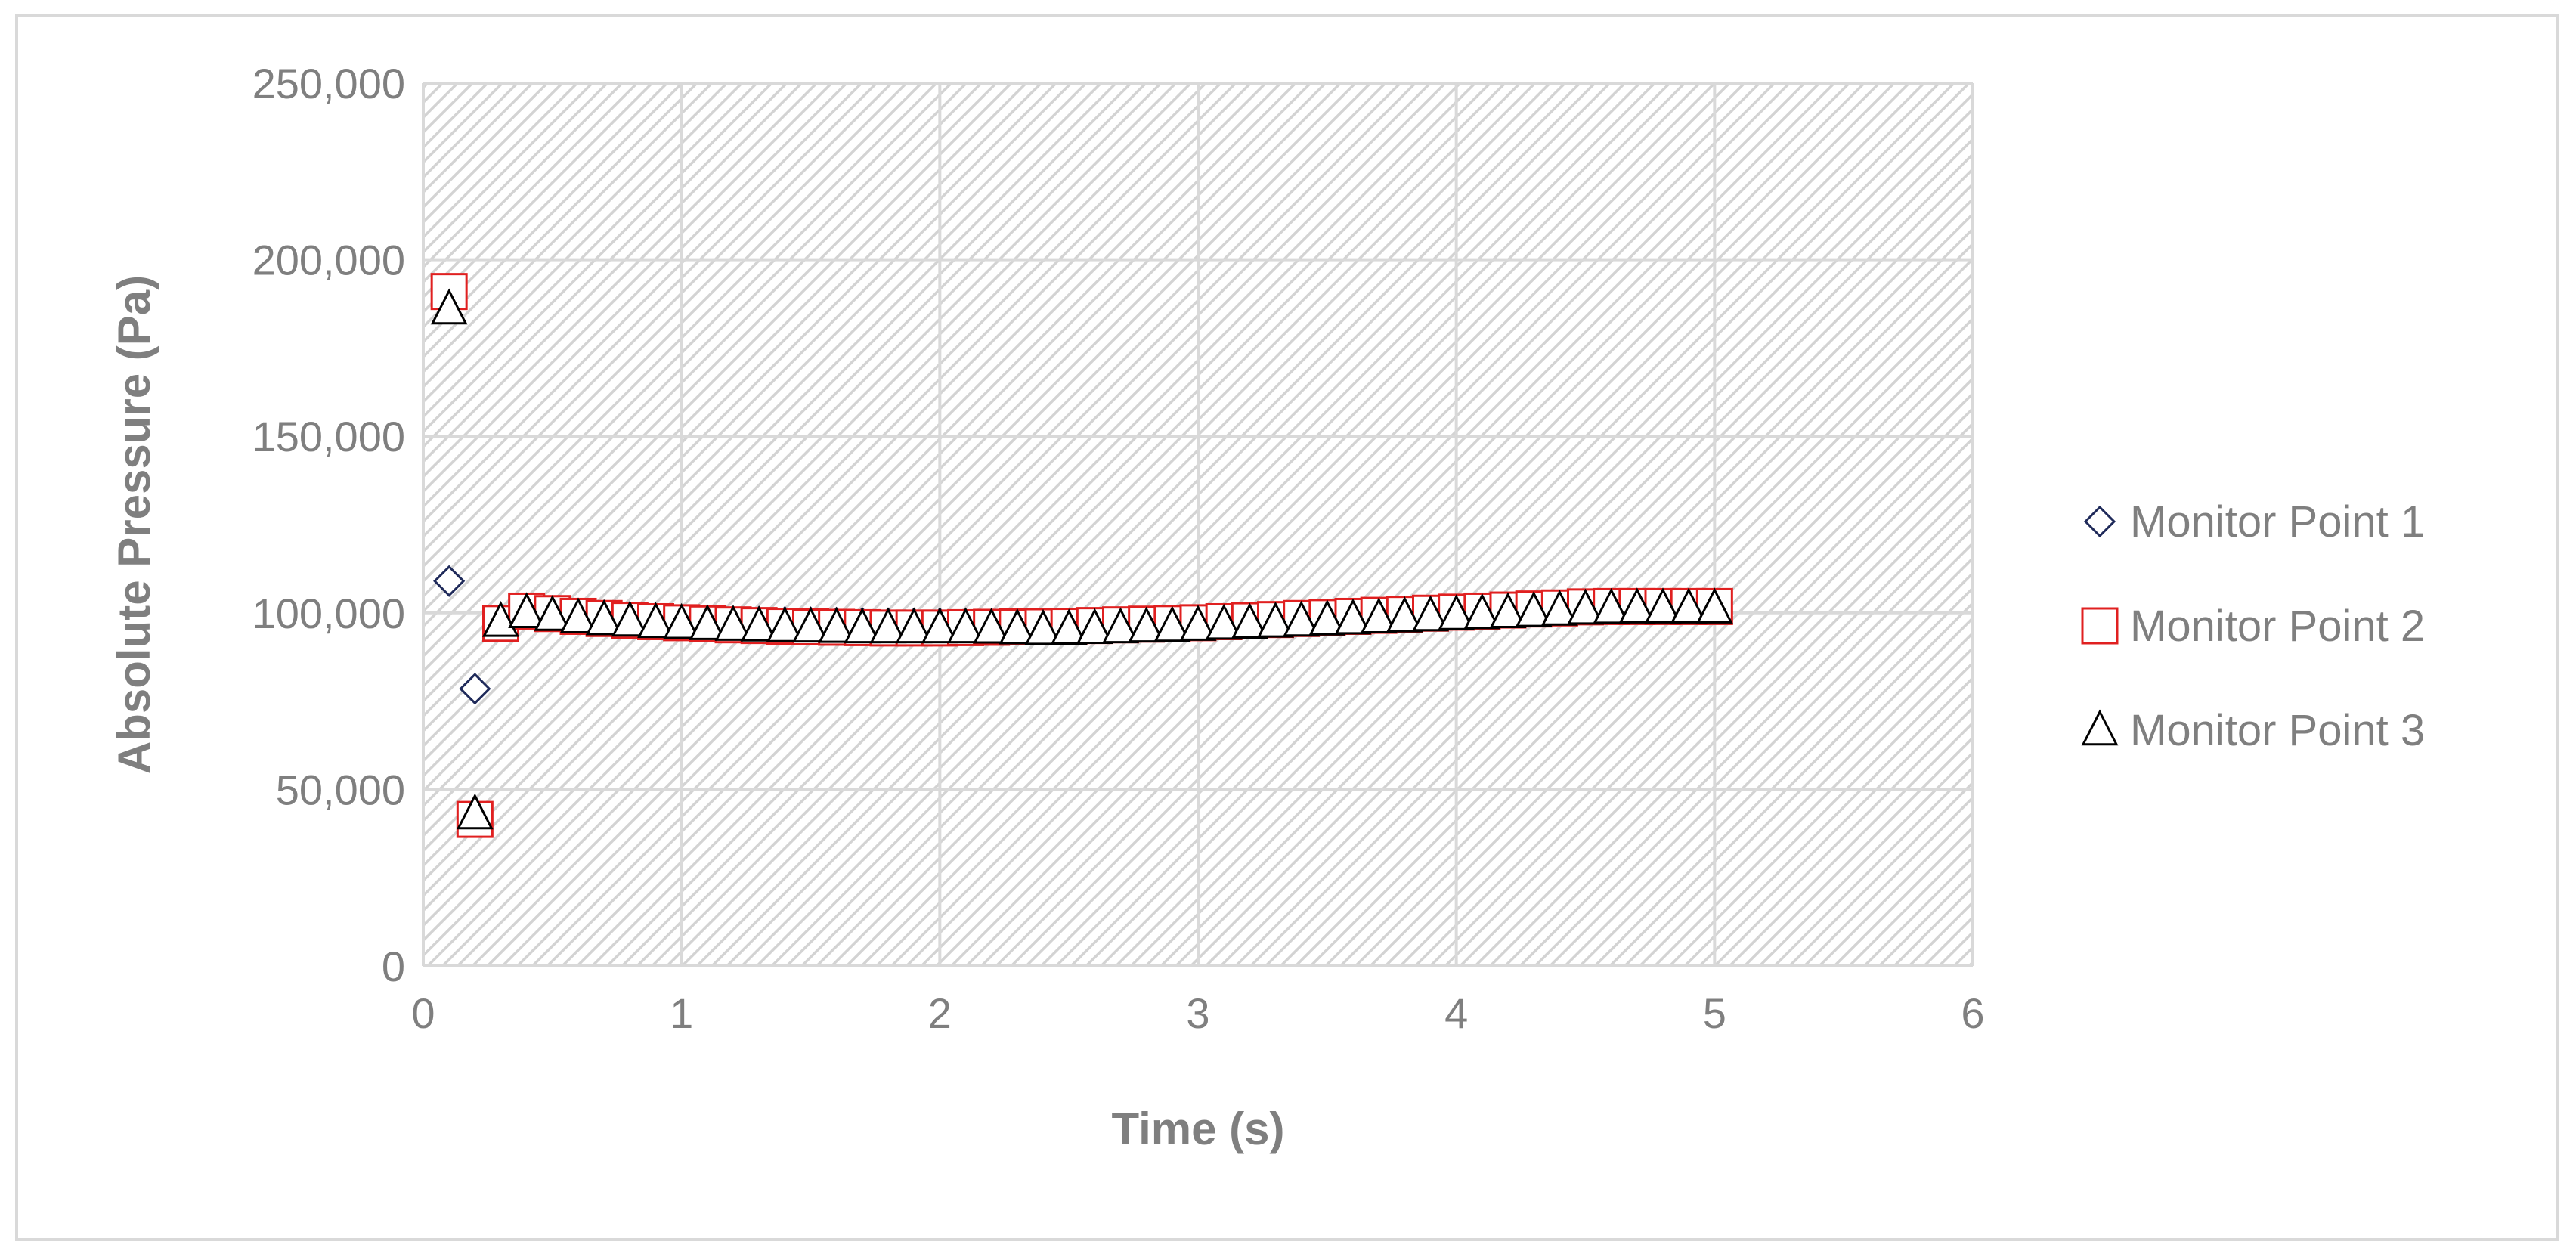 The image size is (2576, 1260). I want to click on x-axis-title: Time (s), so click(1198, 1129).